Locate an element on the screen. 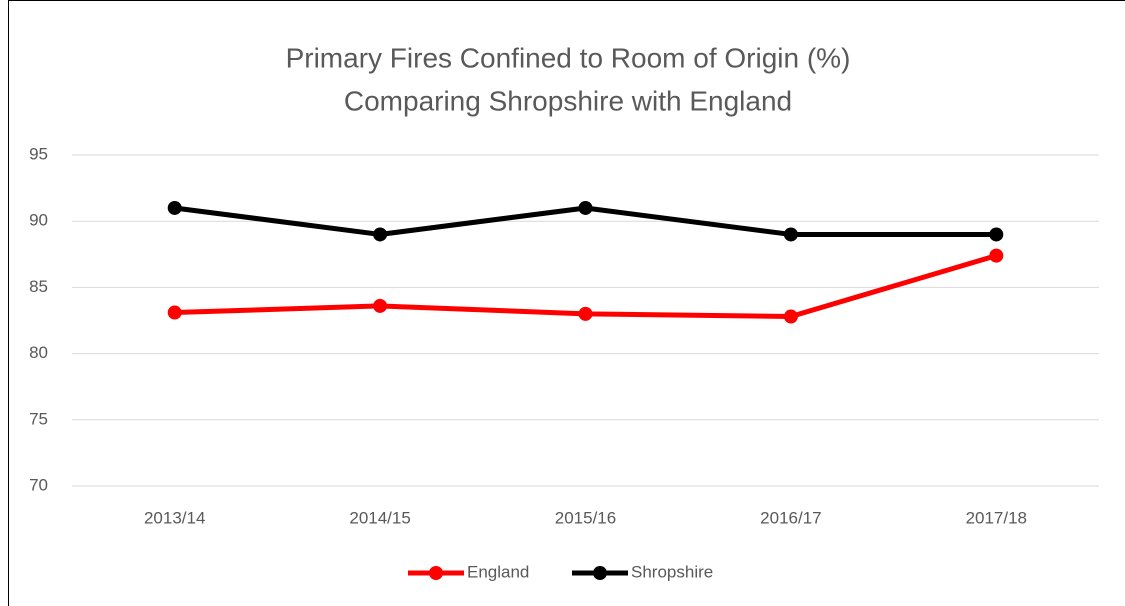 The height and width of the screenshot is (606, 1125). x-tick-label: 2013/14 is located at coordinates (174, 517).